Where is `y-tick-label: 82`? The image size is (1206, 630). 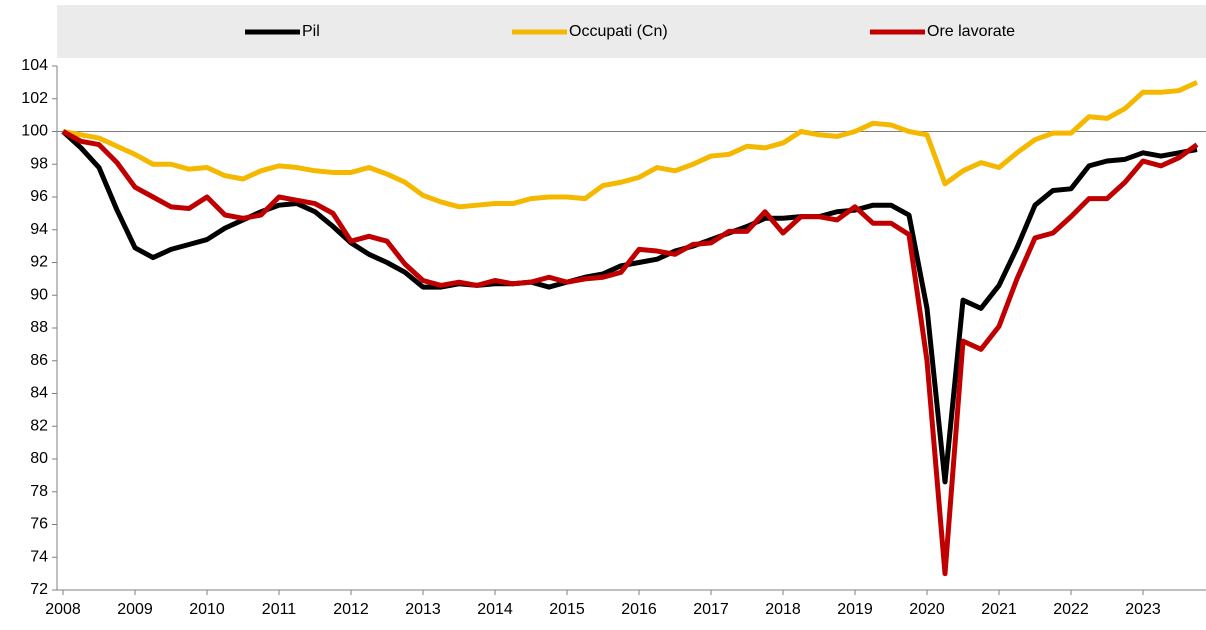
y-tick-label: 82 is located at coordinates (39, 425).